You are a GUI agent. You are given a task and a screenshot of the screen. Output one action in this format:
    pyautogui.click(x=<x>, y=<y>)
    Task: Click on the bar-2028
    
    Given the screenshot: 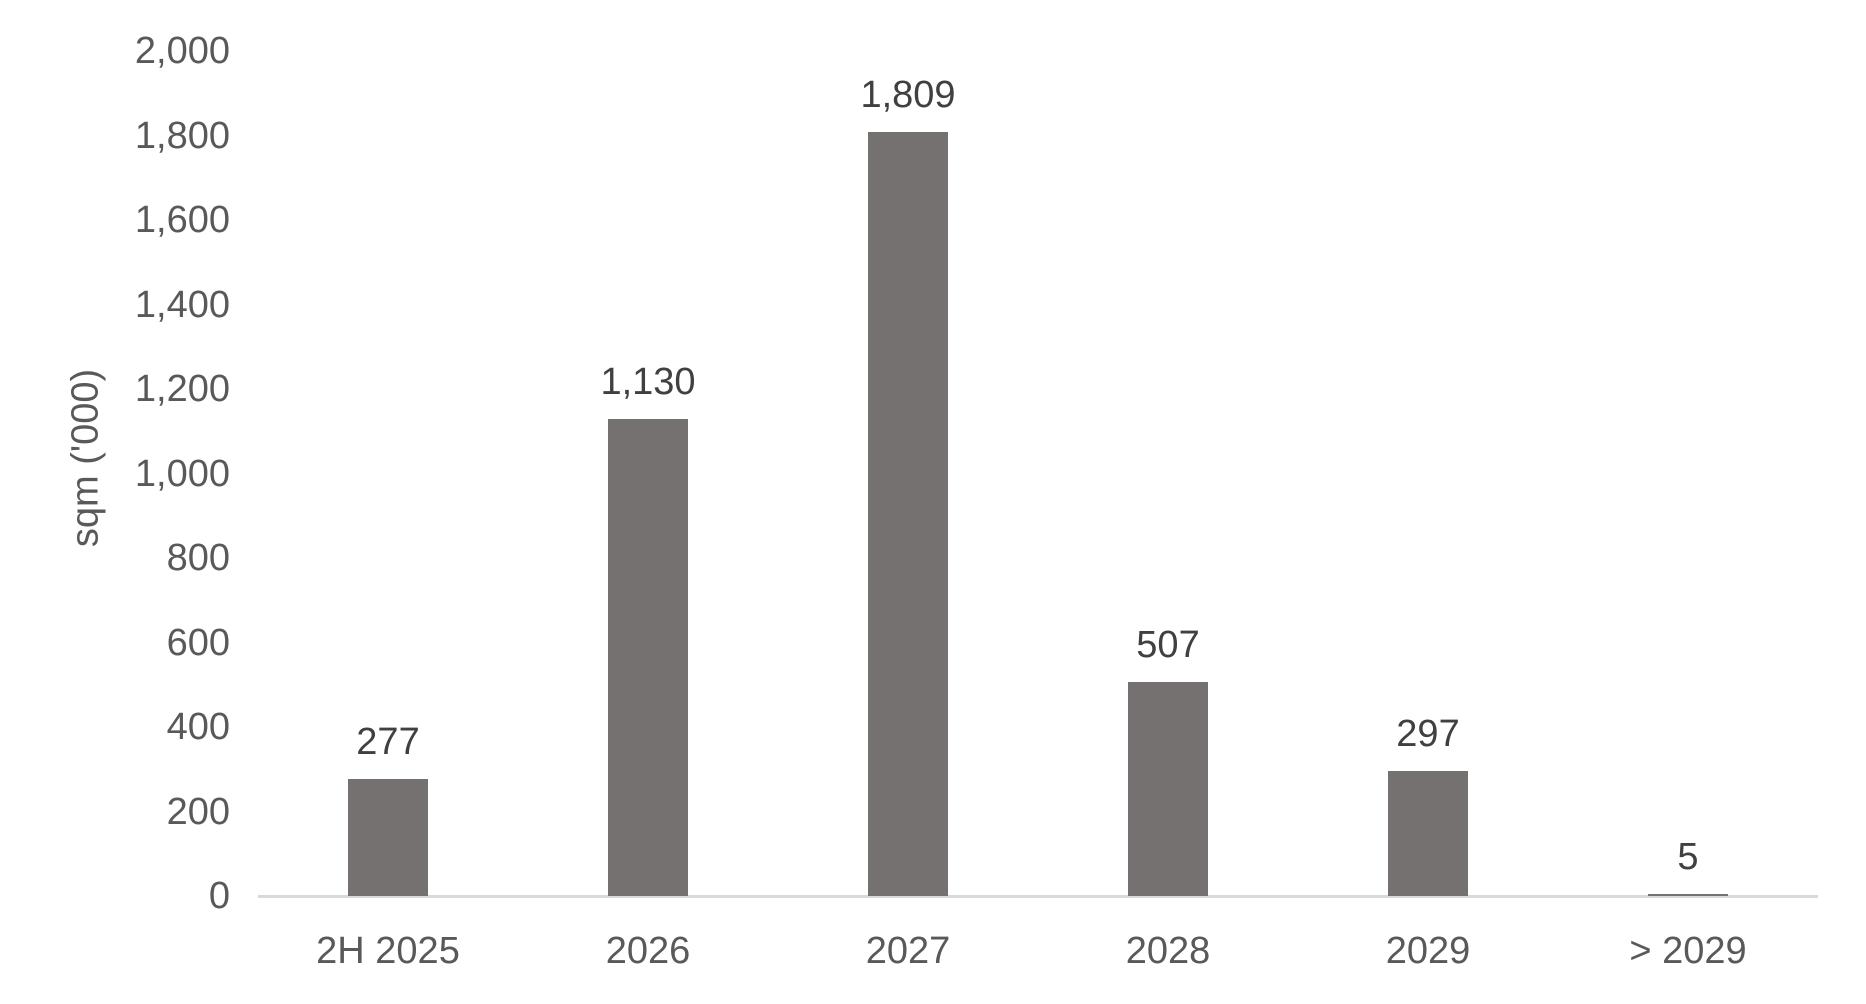 What is the action you would take?
    pyautogui.click(x=1168, y=789)
    